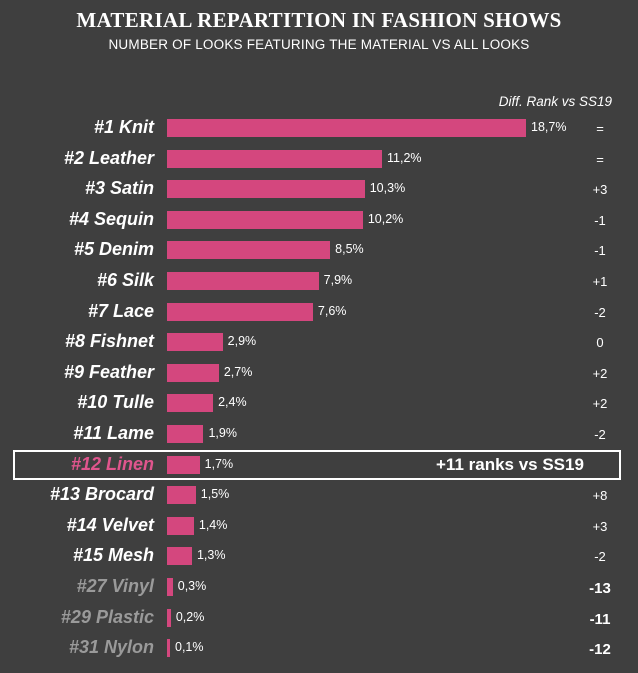 The width and height of the screenshot is (638, 673). I want to click on bar-row: #2 Leather 11,2% =, so click(319, 159).